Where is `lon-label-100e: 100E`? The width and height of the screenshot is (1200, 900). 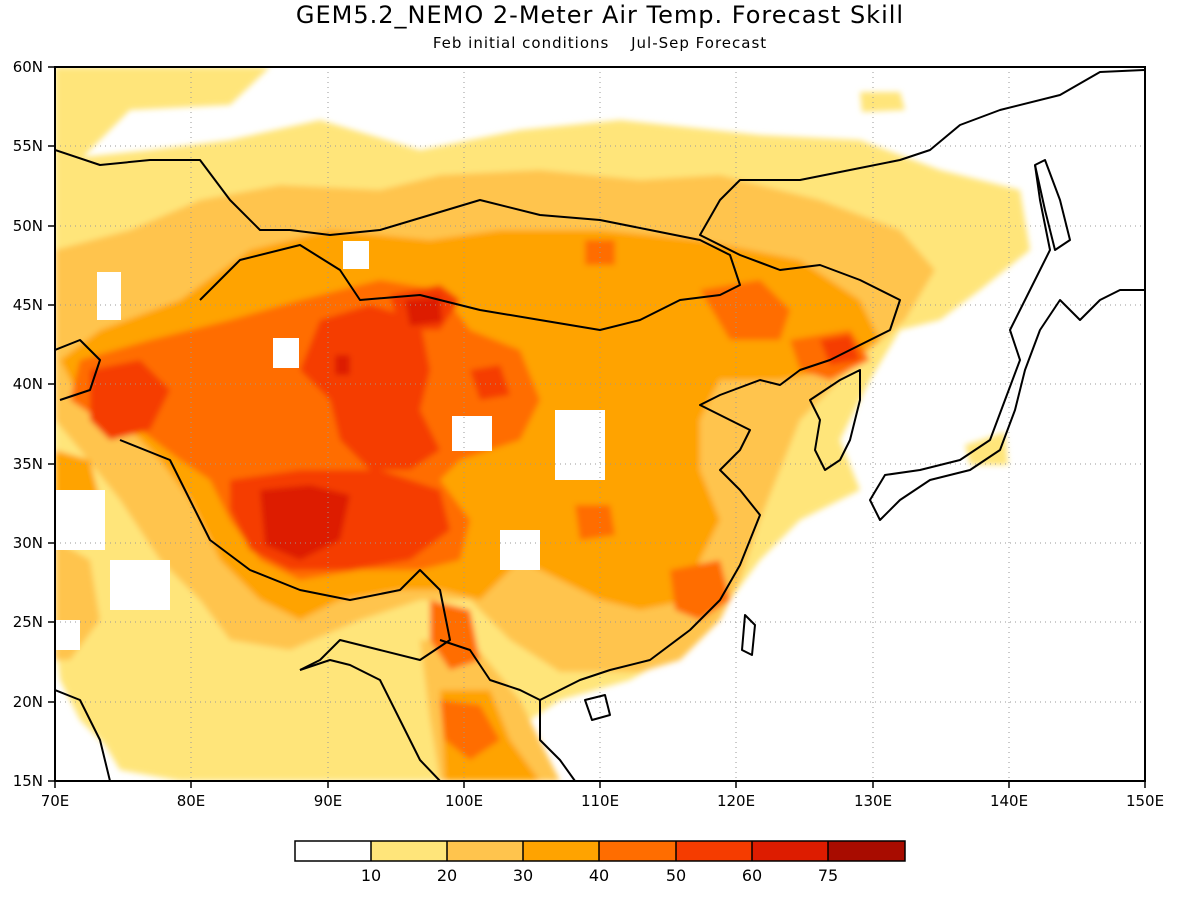 lon-label-100e: 100E is located at coordinates (464, 801).